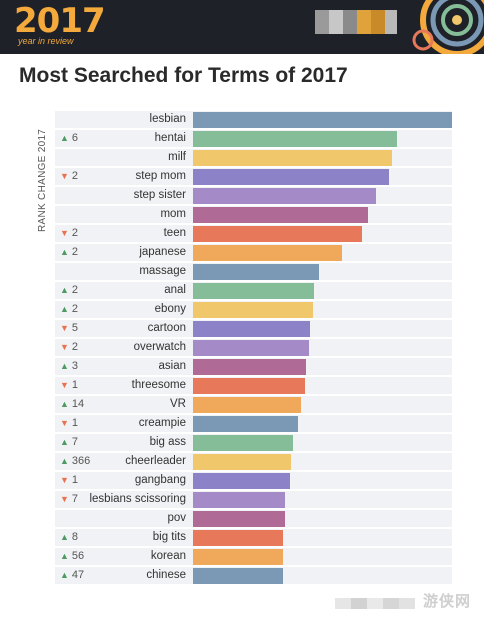 The image size is (484, 621). I want to click on rank-change-value: 3, so click(75, 366).